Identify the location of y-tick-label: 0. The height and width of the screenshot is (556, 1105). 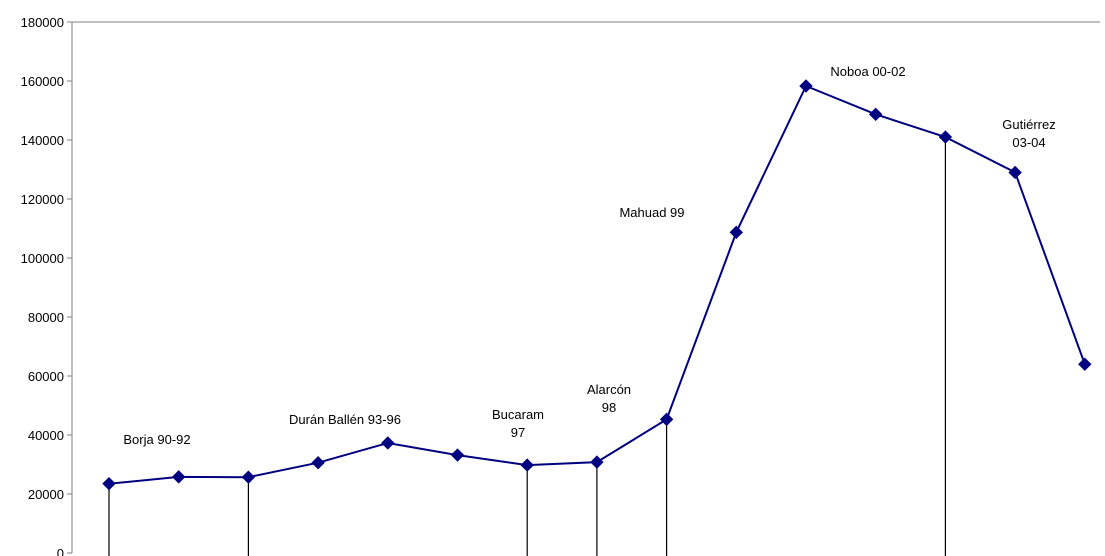
(60, 551).